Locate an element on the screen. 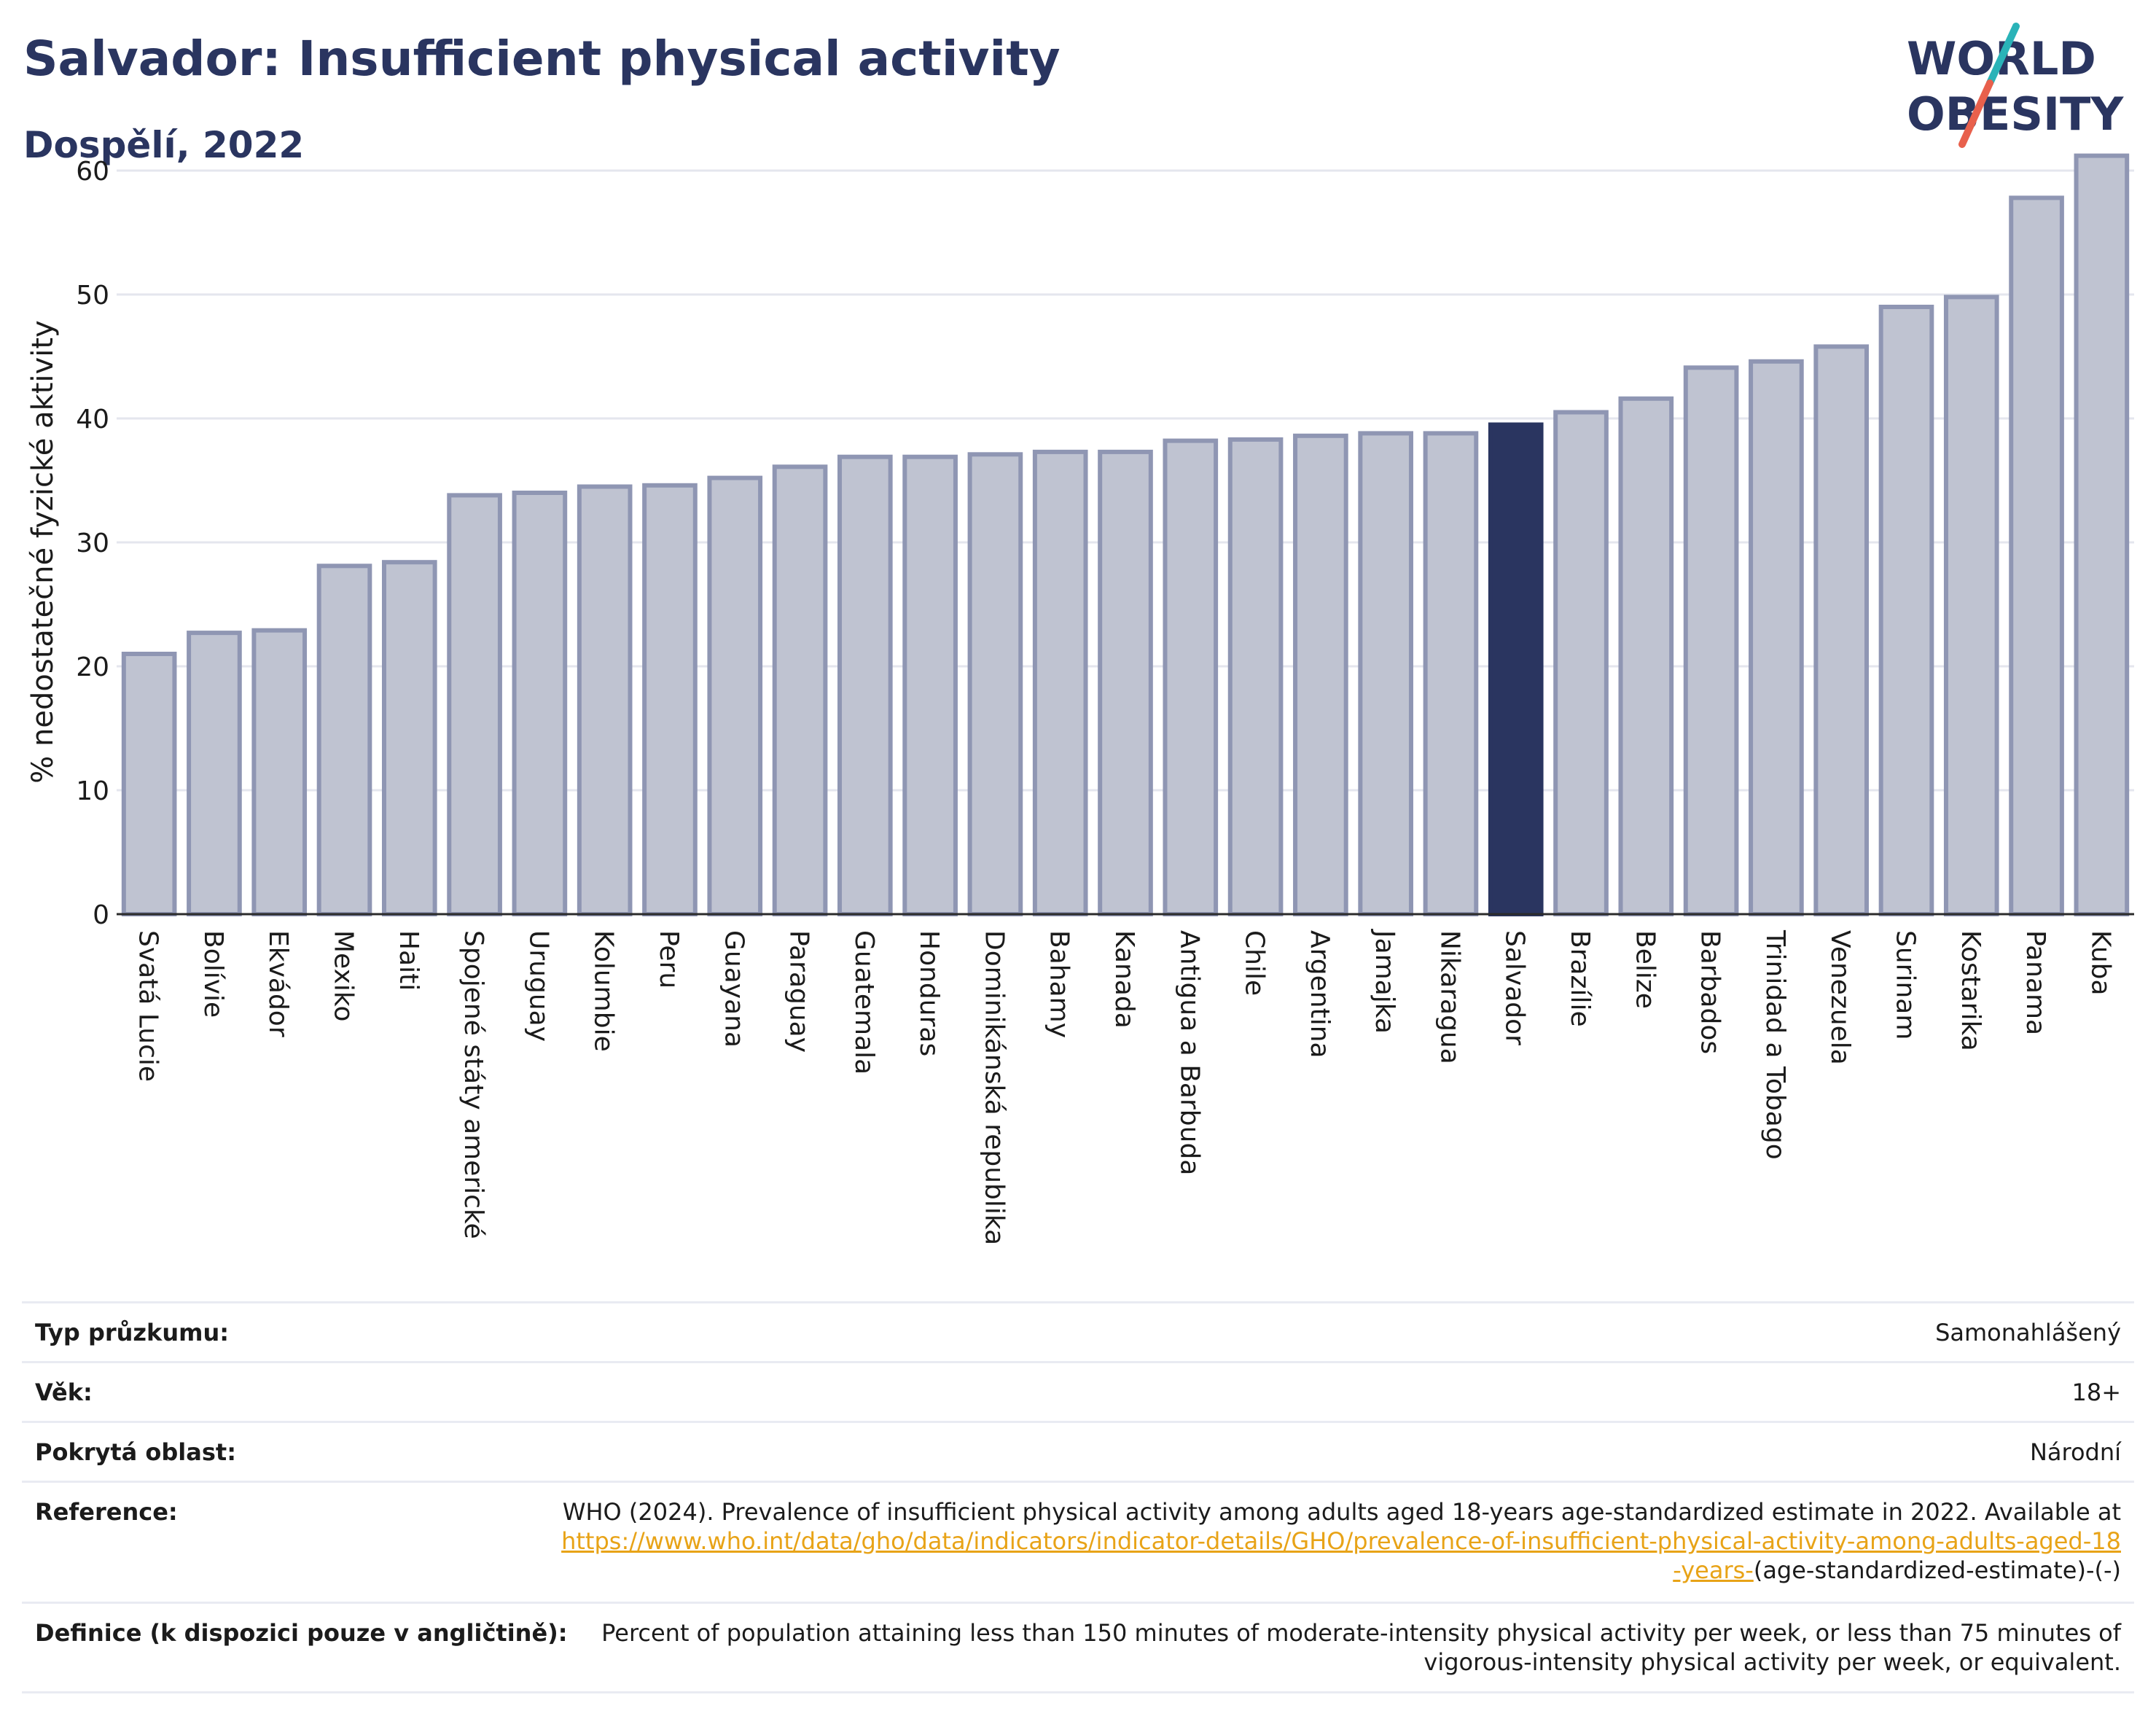 Image resolution: width=2156 pixels, height=1735 pixels. x-tick-label: Nikaragua is located at coordinates (1449, 997).